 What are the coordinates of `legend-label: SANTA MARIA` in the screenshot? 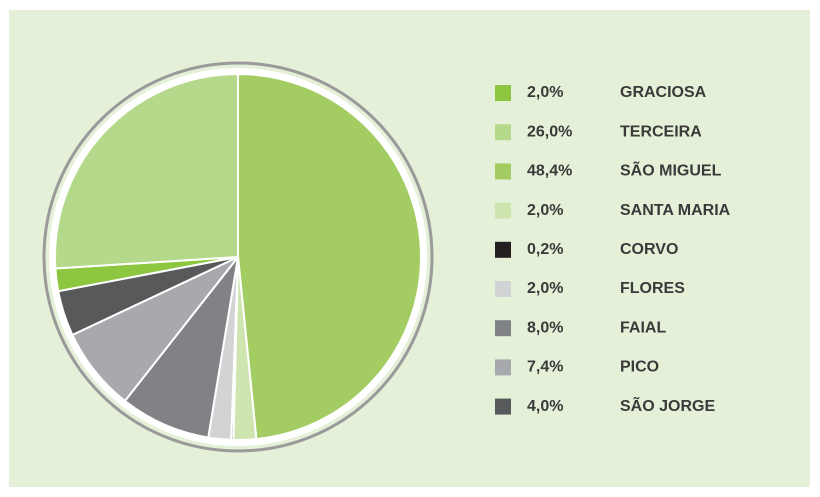 It's located at (675, 210).